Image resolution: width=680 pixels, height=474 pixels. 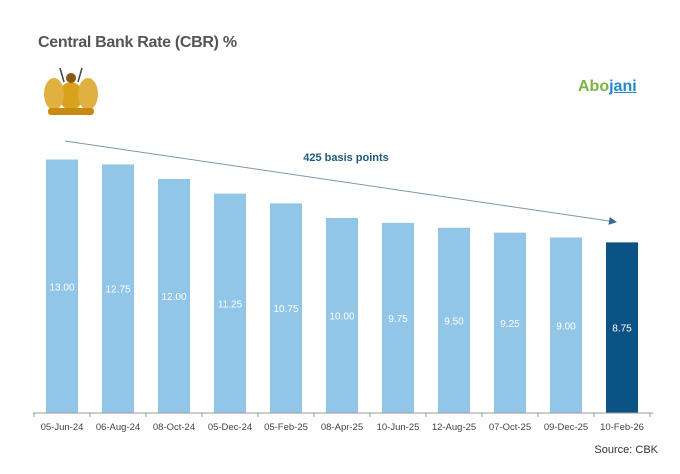 What do you see at coordinates (286, 427) in the screenshot?
I see `x-tick-label: 05-Feb-25` at bounding box center [286, 427].